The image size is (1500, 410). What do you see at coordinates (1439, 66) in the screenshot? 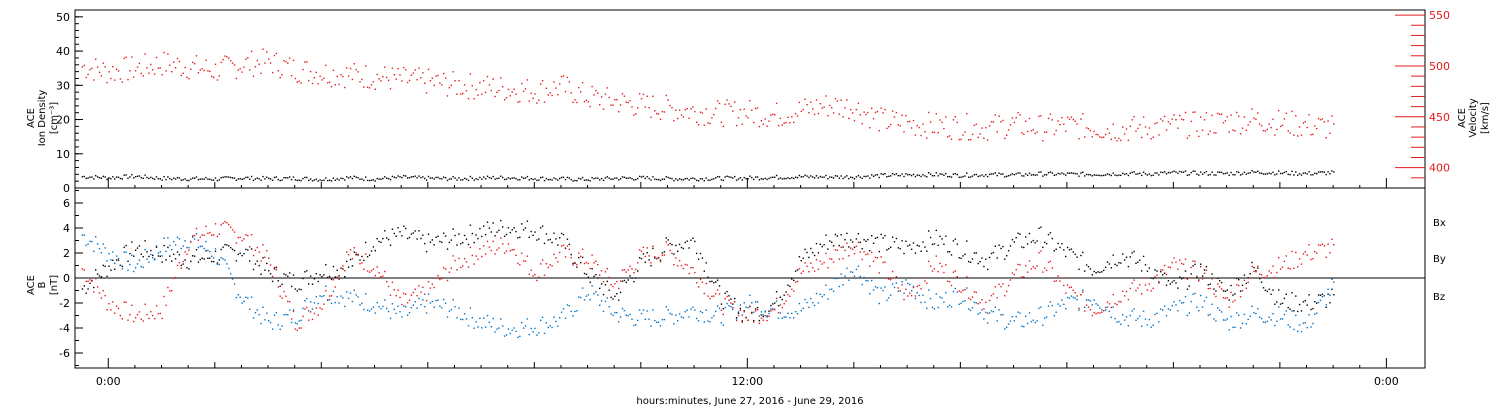
I see `velocity-ytick-label: 500` at bounding box center [1439, 66].